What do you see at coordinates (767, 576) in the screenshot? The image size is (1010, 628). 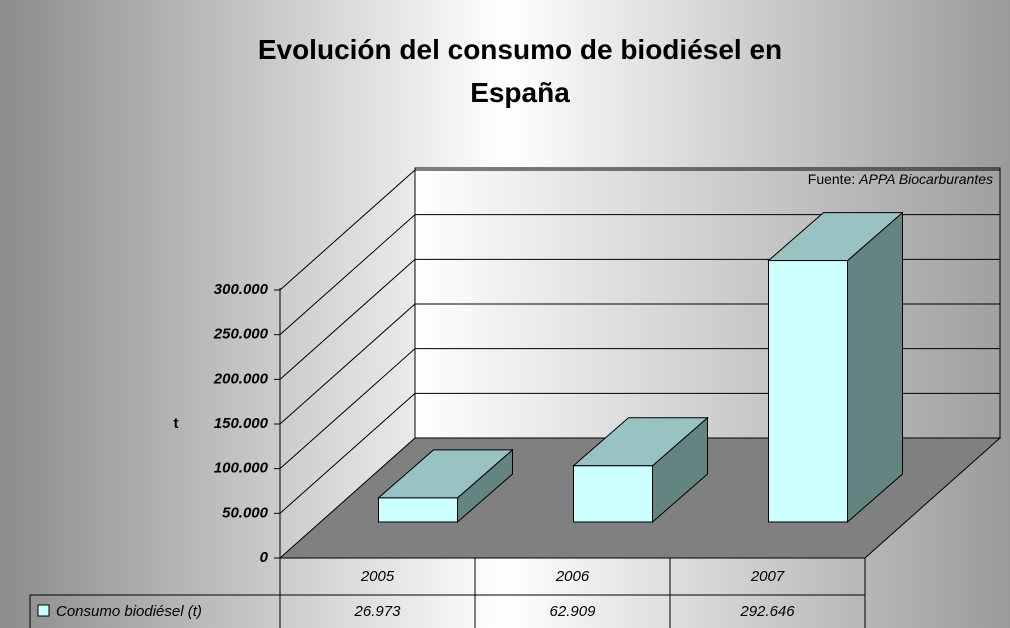 I see `x-tick-label: 2007` at bounding box center [767, 576].